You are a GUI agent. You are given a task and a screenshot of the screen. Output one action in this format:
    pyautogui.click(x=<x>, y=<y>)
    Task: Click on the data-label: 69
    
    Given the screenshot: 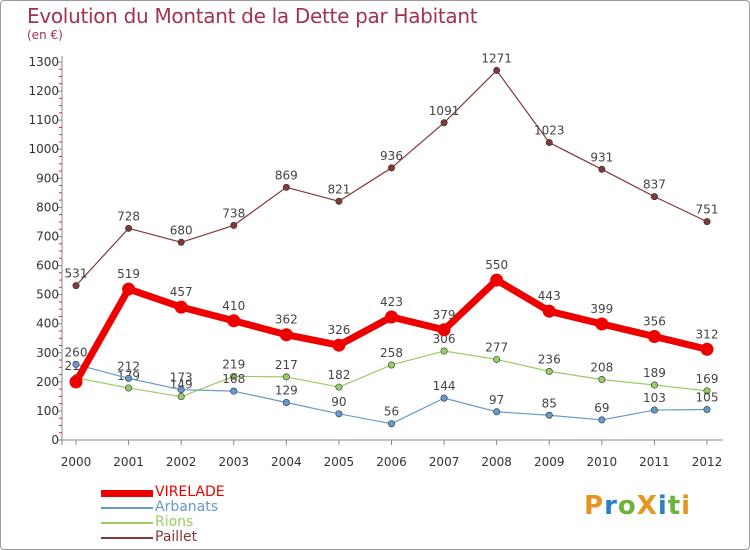 What is the action you would take?
    pyautogui.click(x=601, y=408)
    